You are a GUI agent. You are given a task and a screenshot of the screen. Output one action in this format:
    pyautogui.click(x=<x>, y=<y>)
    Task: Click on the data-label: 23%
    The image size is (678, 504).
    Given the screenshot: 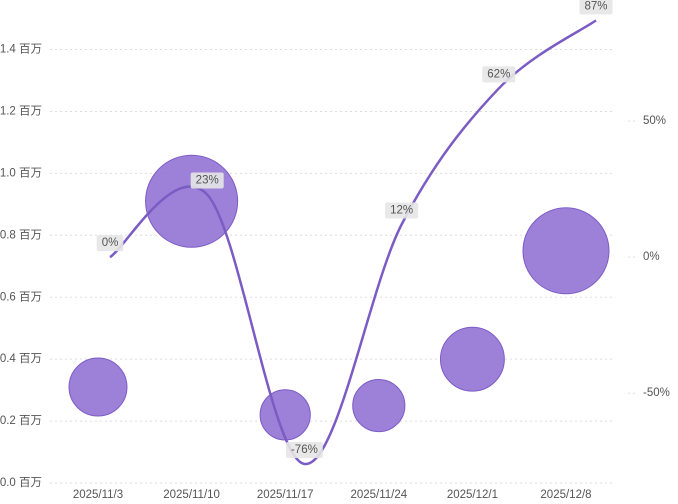 What is the action you would take?
    pyautogui.click(x=207, y=181)
    